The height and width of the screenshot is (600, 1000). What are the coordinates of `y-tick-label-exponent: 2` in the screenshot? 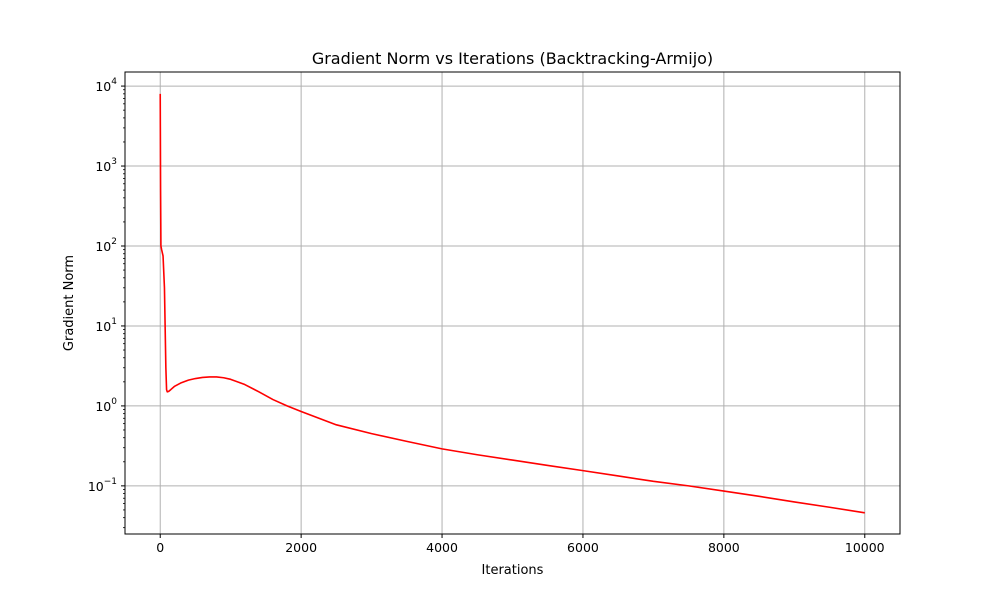 It's located at (114, 242).